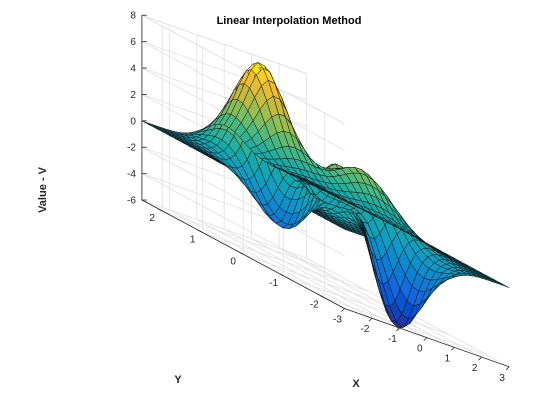 The height and width of the screenshot is (420, 560). What do you see at coordinates (131, 148) in the screenshot?
I see `z-tick-label: -2` at bounding box center [131, 148].